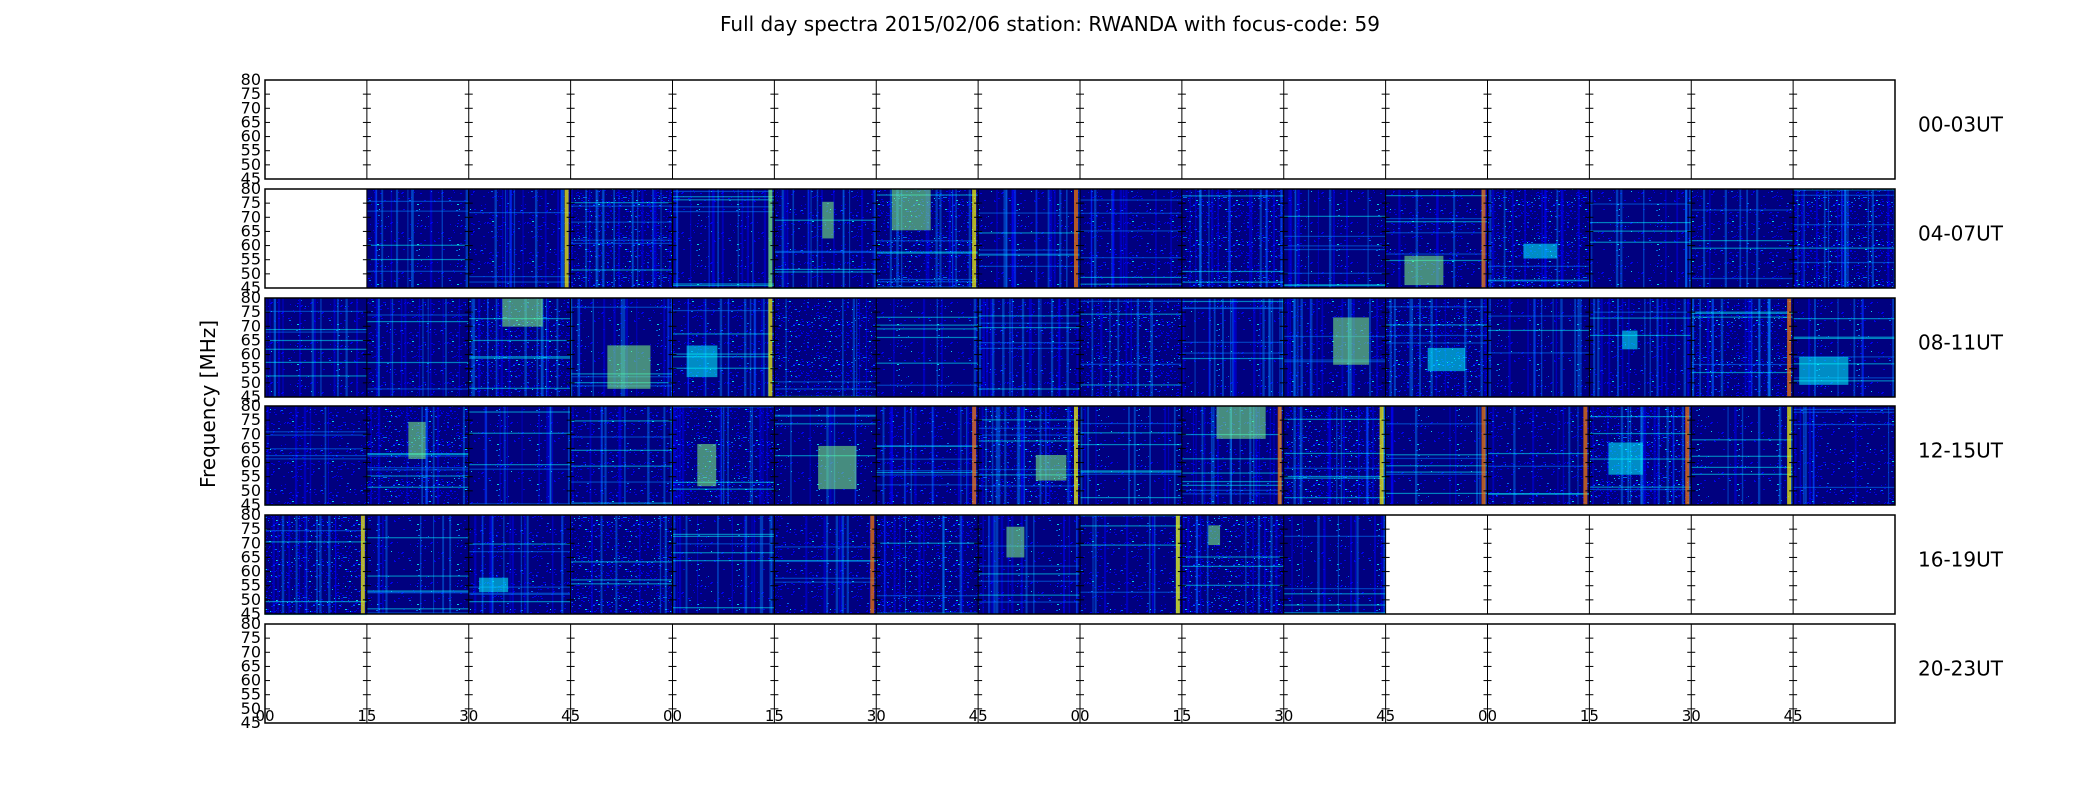 The height and width of the screenshot is (800, 2100). What do you see at coordinates (672, 716) in the screenshot?
I see `x-tick-label: 00` at bounding box center [672, 716].